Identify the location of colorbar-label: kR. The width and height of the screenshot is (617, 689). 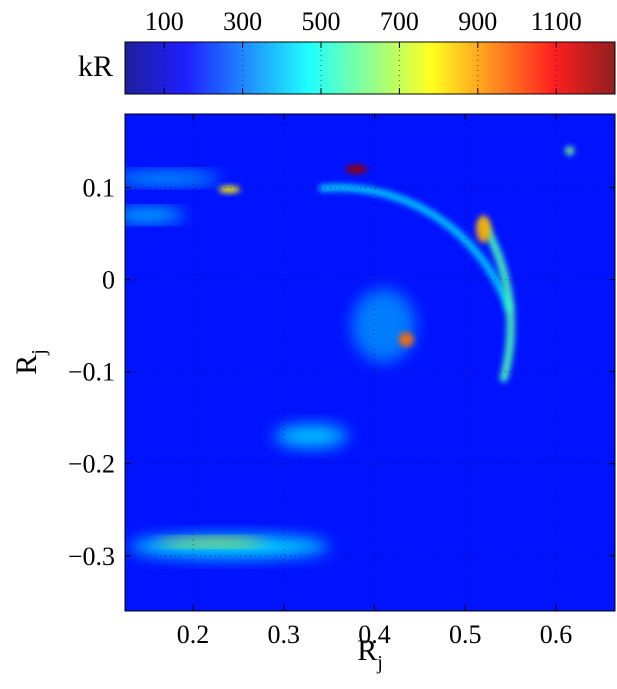
(95, 66).